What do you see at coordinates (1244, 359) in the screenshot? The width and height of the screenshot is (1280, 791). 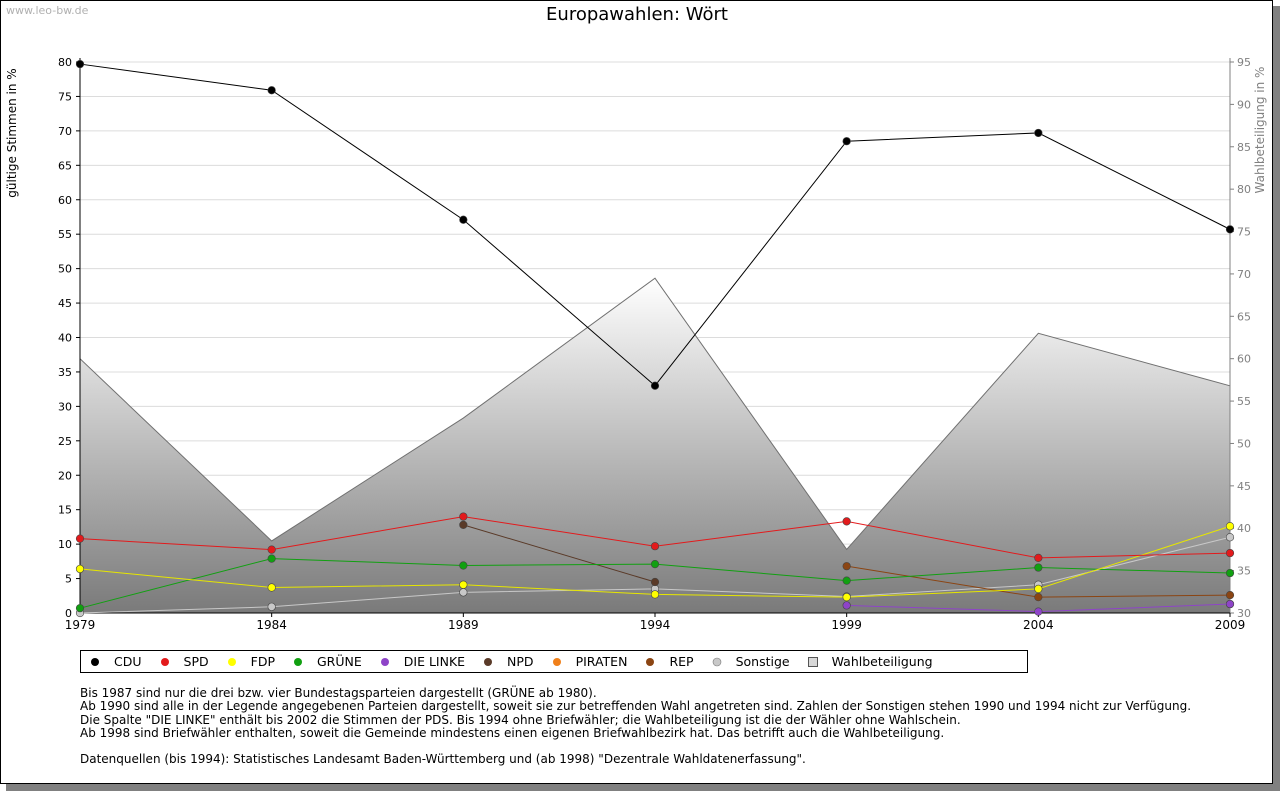 I see `y-tick-label-right: 60` at bounding box center [1244, 359].